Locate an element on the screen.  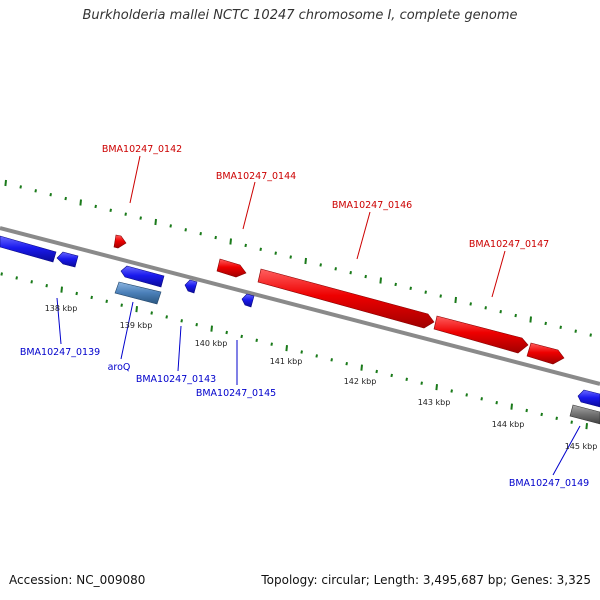
gene-label-bma10247-0143: BMA10247_0143 is located at coordinates (176, 379).